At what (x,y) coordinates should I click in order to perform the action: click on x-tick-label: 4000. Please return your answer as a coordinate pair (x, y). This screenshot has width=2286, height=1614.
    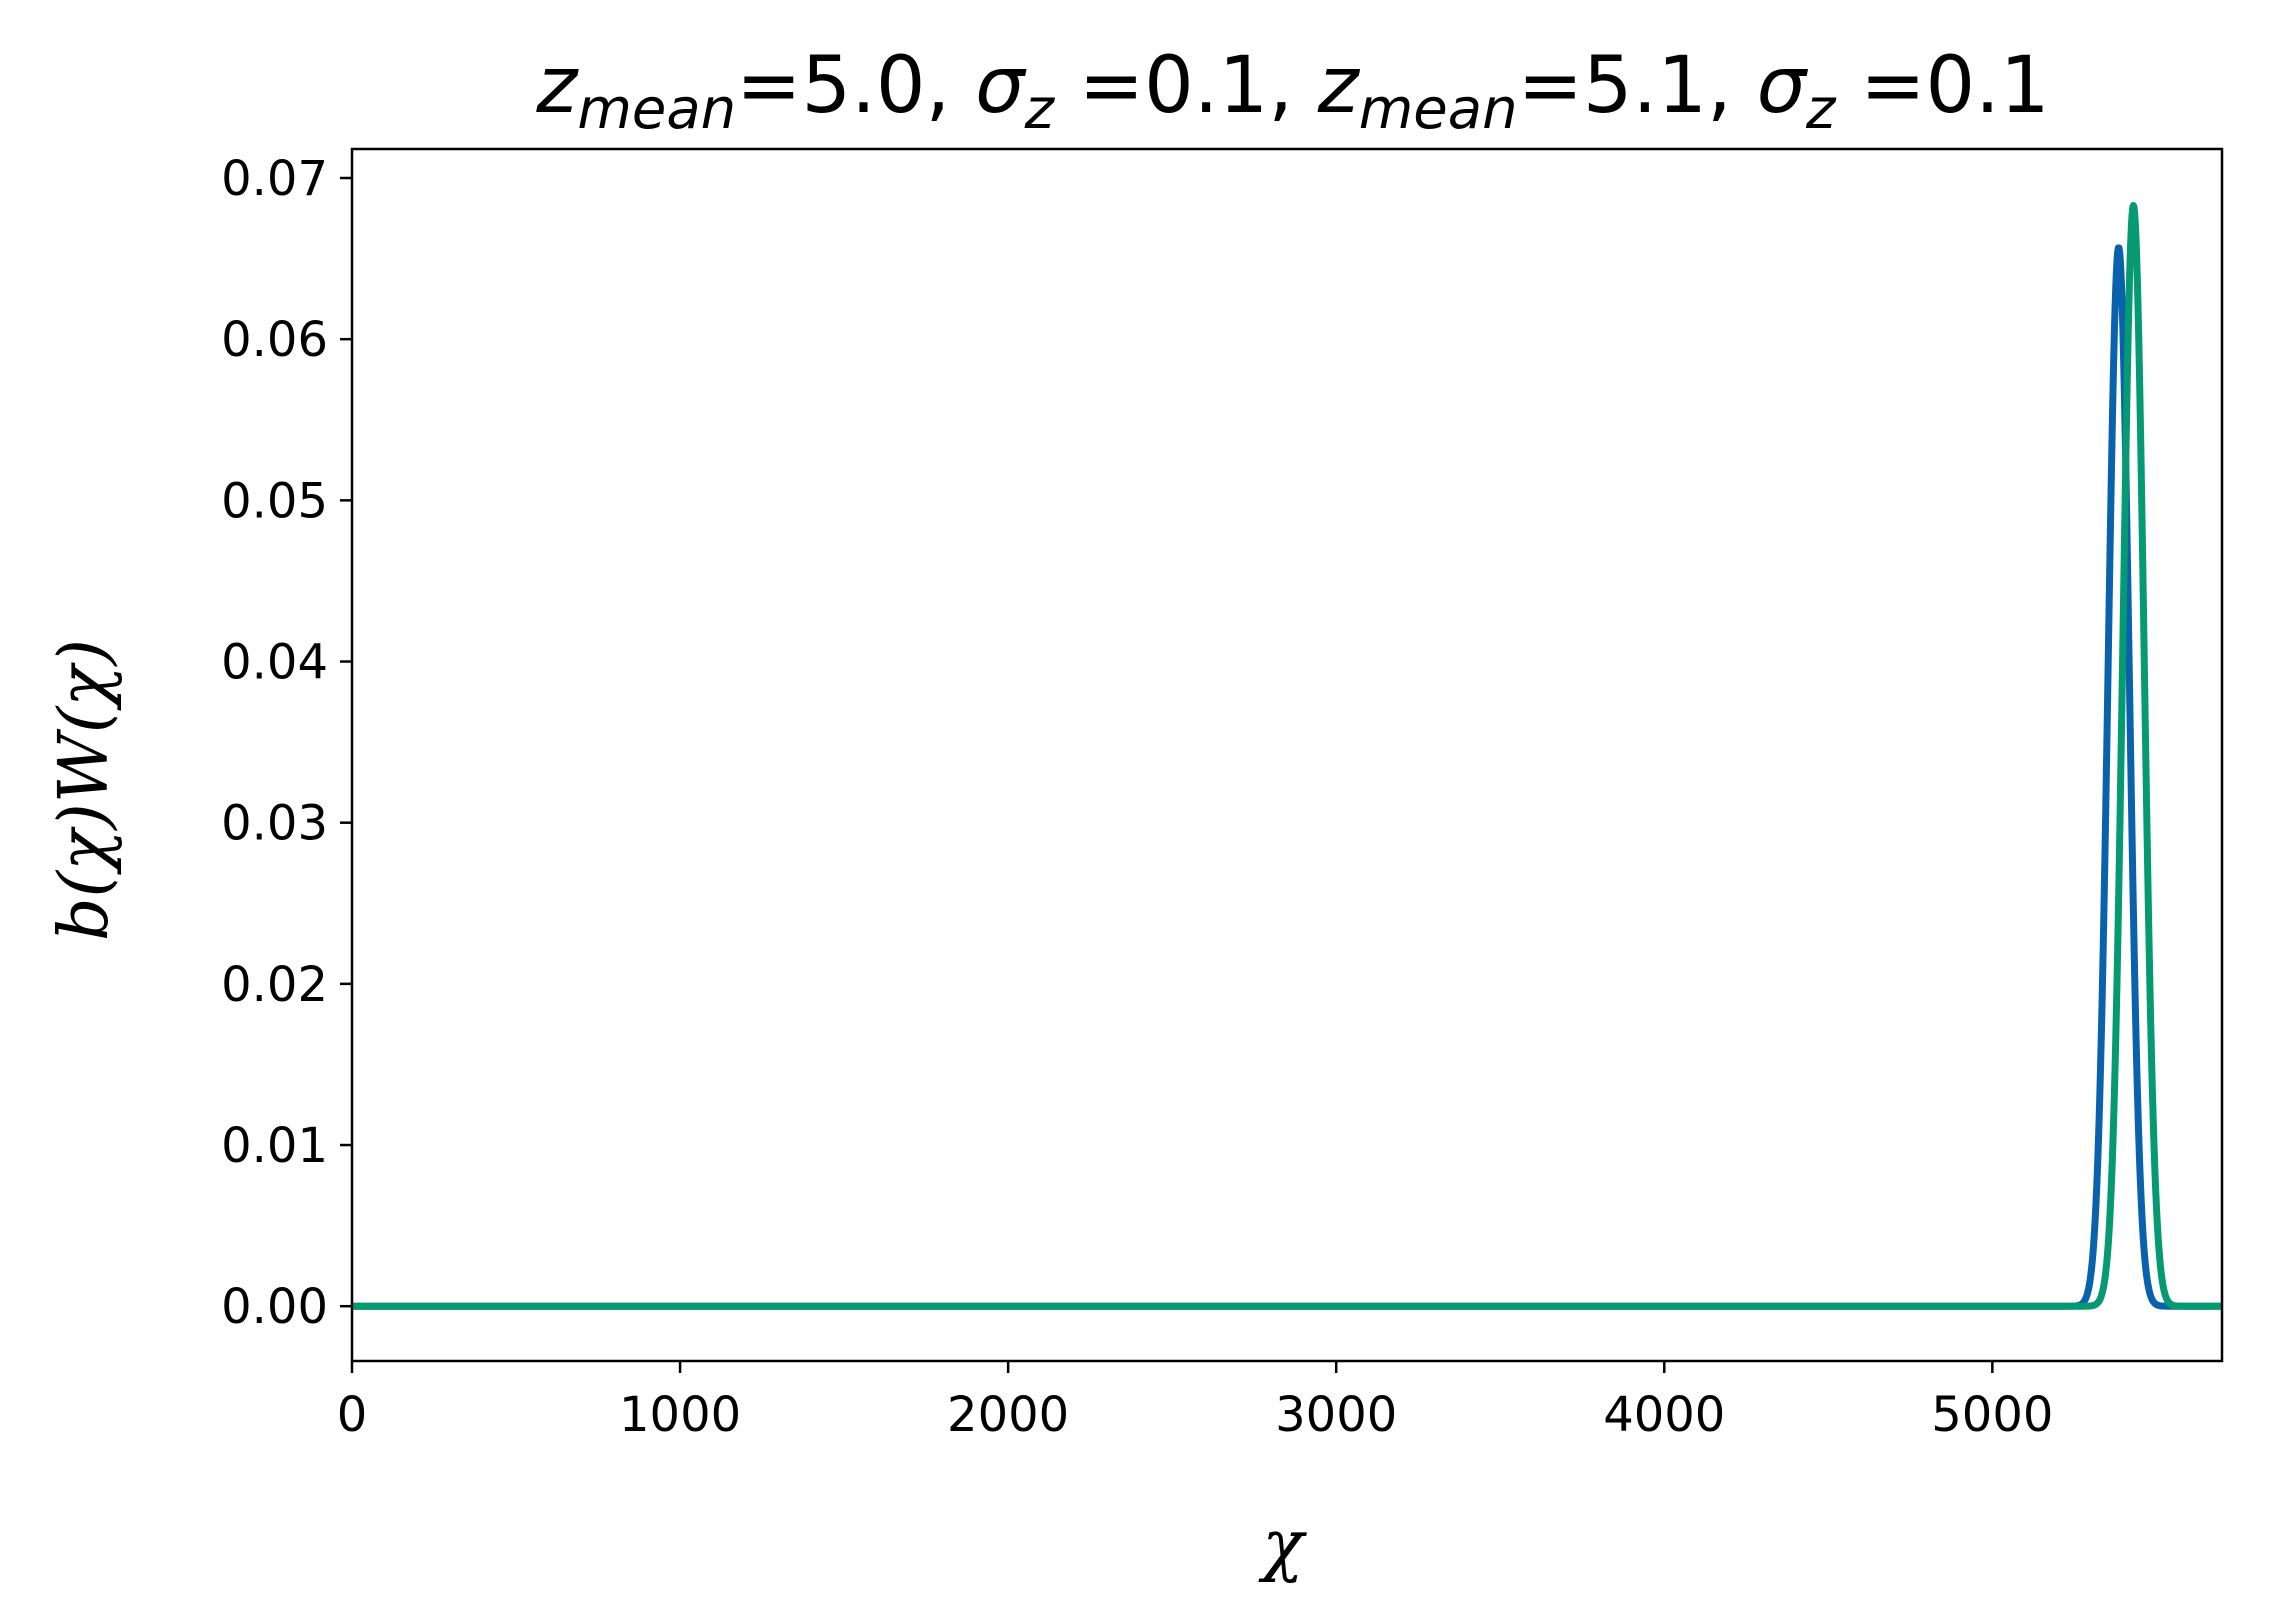
    Looking at the image, I should click on (1664, 1415).